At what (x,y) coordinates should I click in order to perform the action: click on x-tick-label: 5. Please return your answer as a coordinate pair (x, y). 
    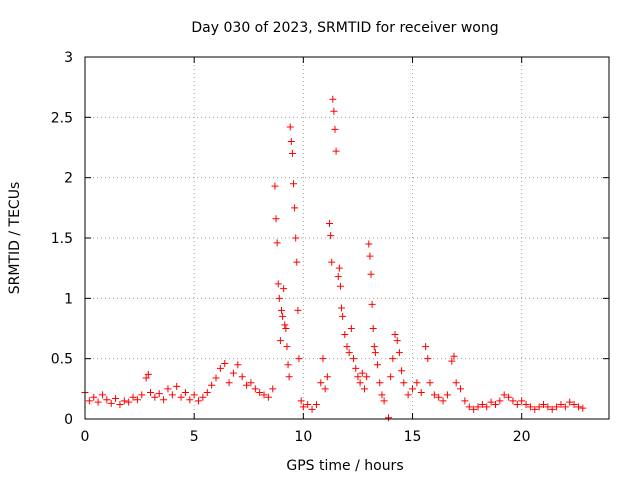
    Looking at the image, I should click on (194, 437).